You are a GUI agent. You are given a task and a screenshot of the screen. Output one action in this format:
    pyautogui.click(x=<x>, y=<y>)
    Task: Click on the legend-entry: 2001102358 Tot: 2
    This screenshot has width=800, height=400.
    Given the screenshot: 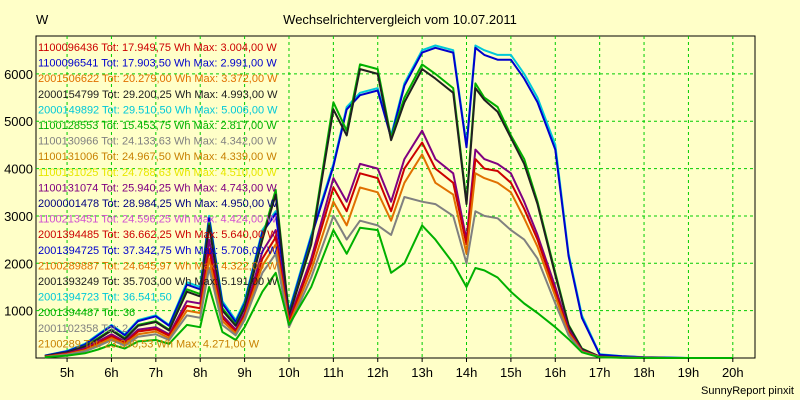 What is the action you would take?
    pyautogui.click(x=83, y=329)
    